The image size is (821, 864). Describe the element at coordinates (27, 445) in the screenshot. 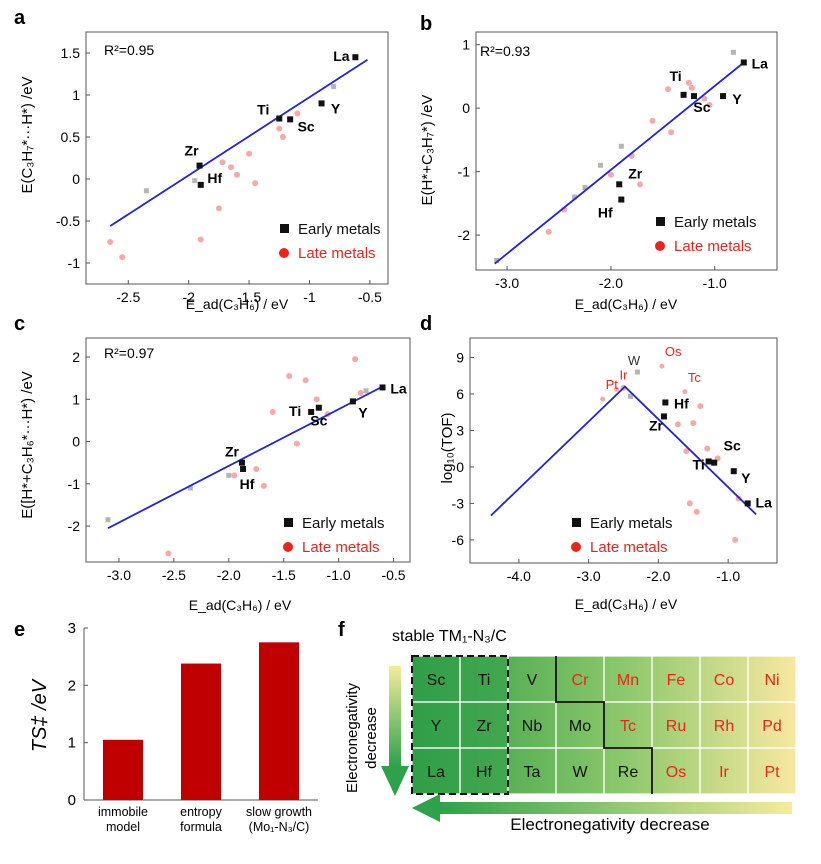

I see `y-axis-label: E([H*+C₃H₆*···H*) /eV` at that location.